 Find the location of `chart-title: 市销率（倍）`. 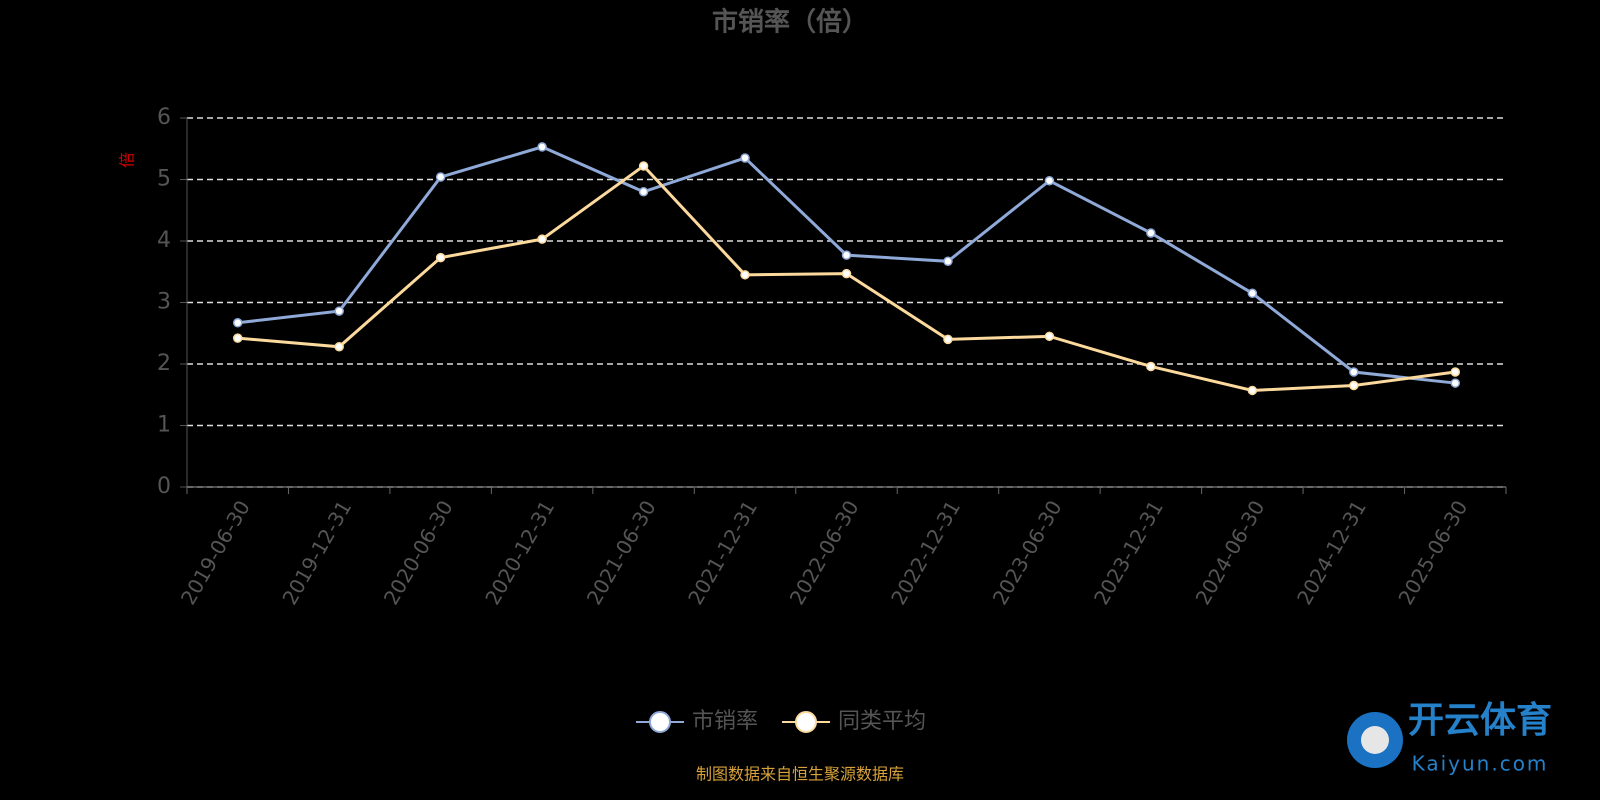

chart-title: 市销率（倍） is located at coordinates (790, 22).